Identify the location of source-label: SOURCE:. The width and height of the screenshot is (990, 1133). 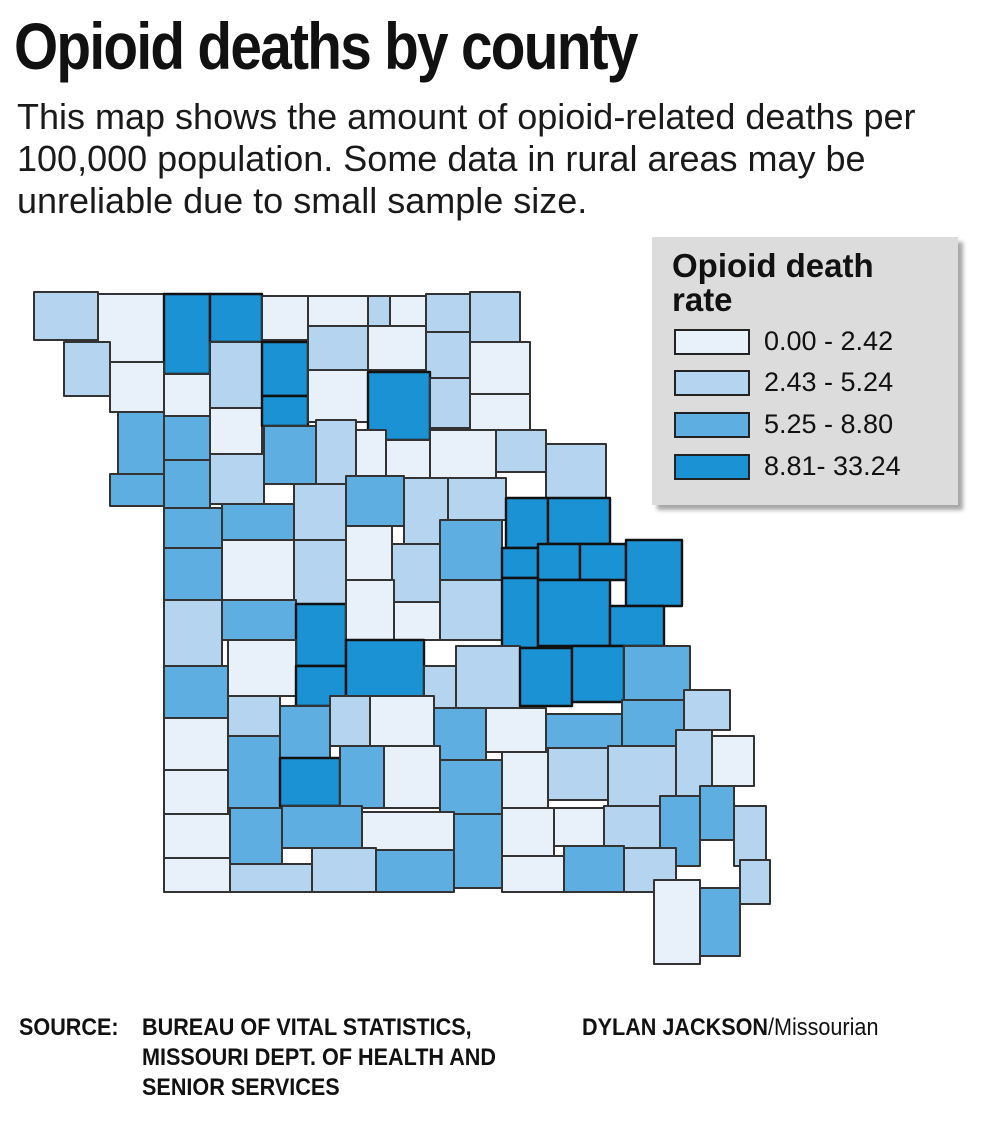
(69, 1027).